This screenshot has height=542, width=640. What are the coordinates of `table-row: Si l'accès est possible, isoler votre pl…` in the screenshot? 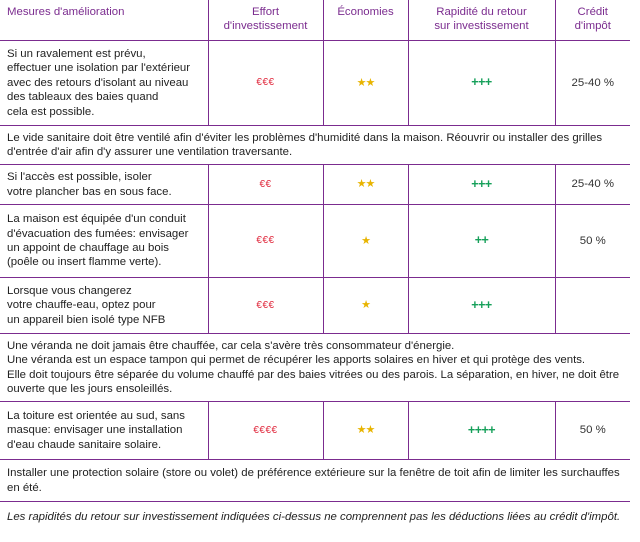 It's located at (315, 184).